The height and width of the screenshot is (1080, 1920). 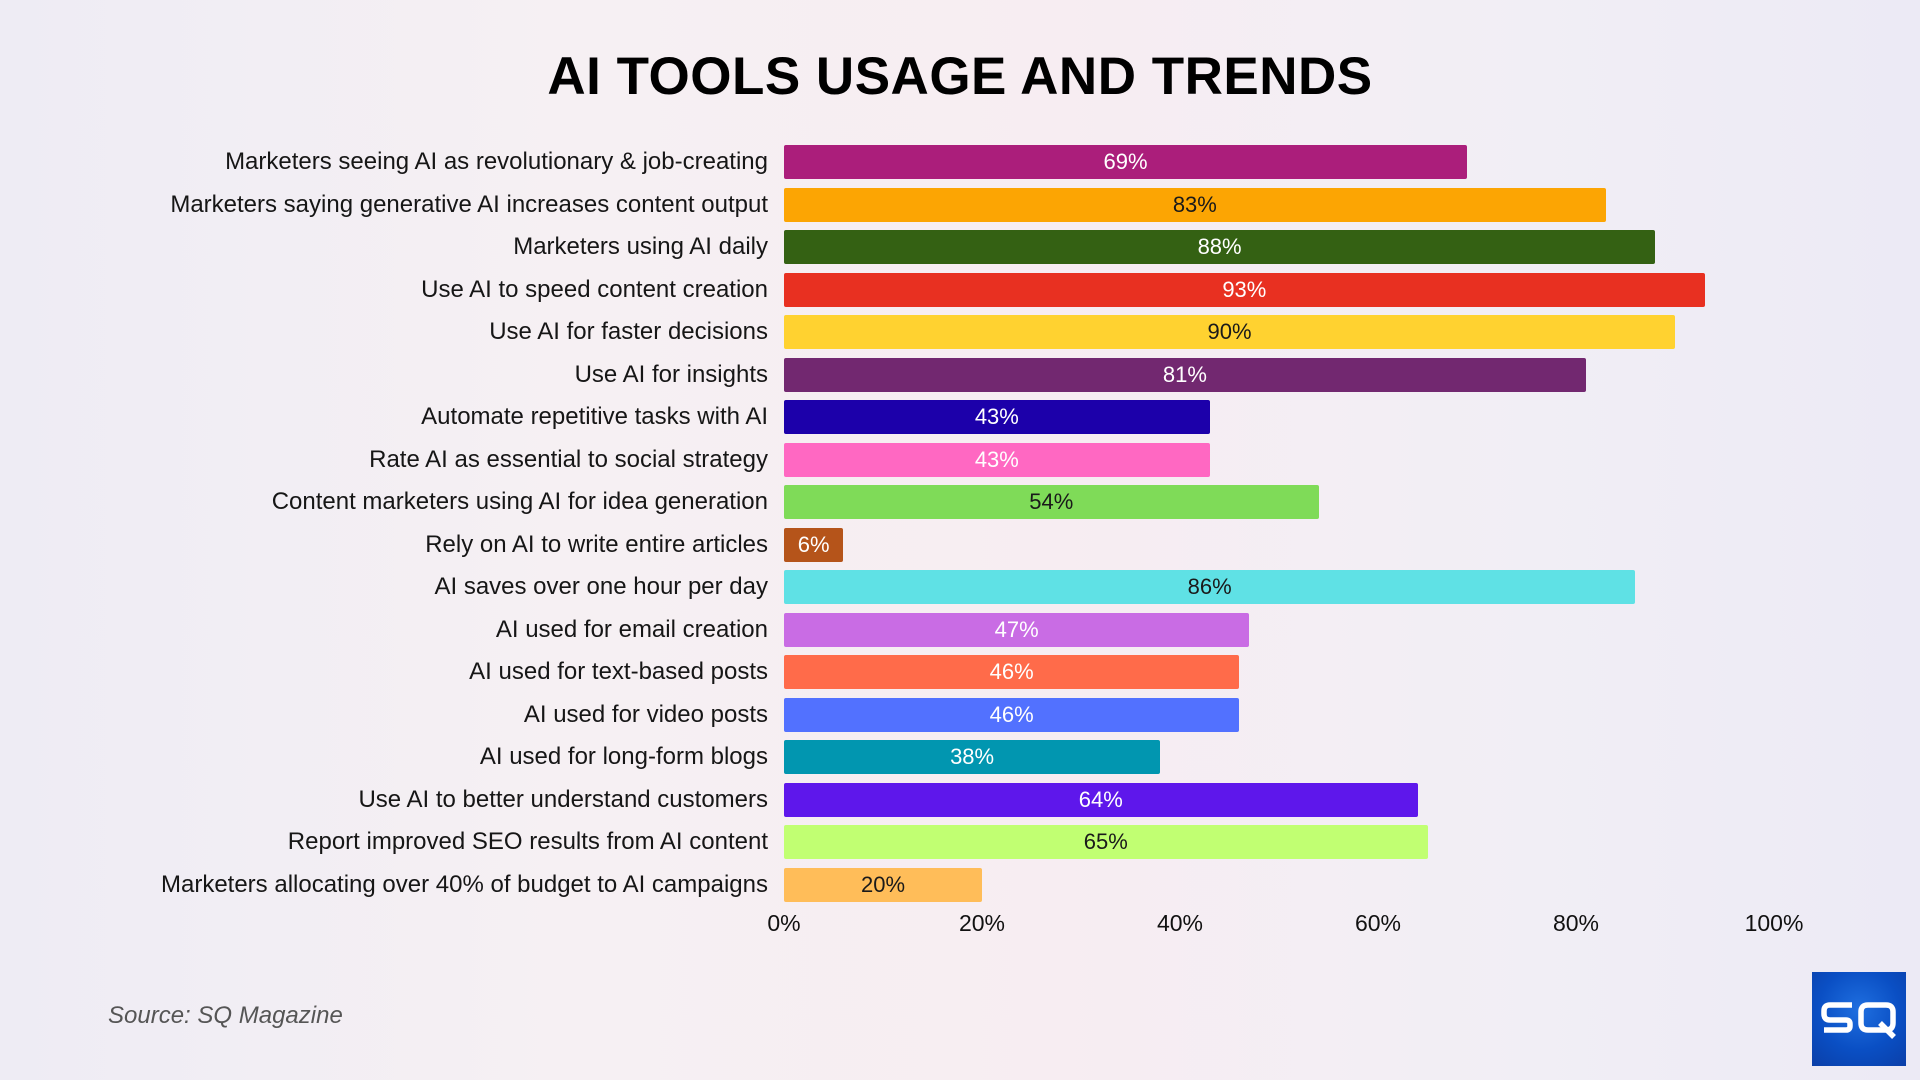 I want to click on source-caption: Source: SQ Magazine, so click(x=225, y=1015).